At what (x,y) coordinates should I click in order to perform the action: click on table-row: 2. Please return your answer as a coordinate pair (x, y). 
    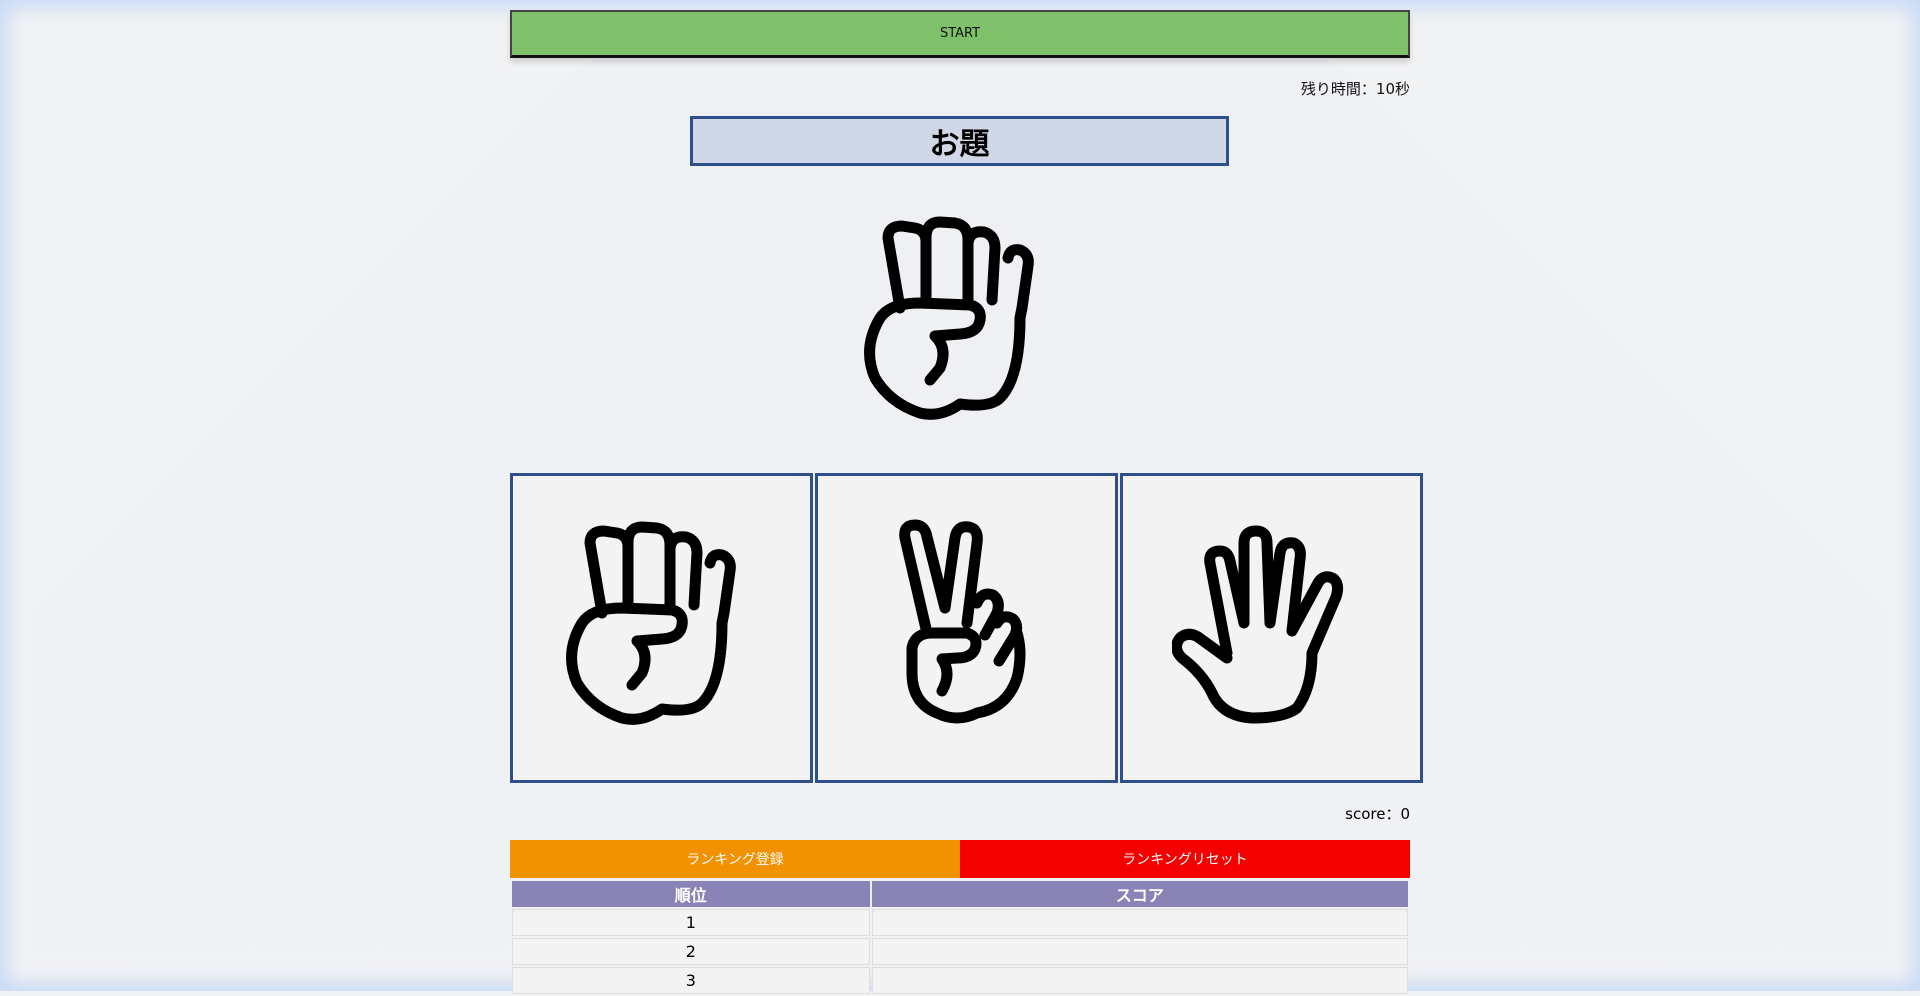
    Looking at the image, I should click on (960, 951).